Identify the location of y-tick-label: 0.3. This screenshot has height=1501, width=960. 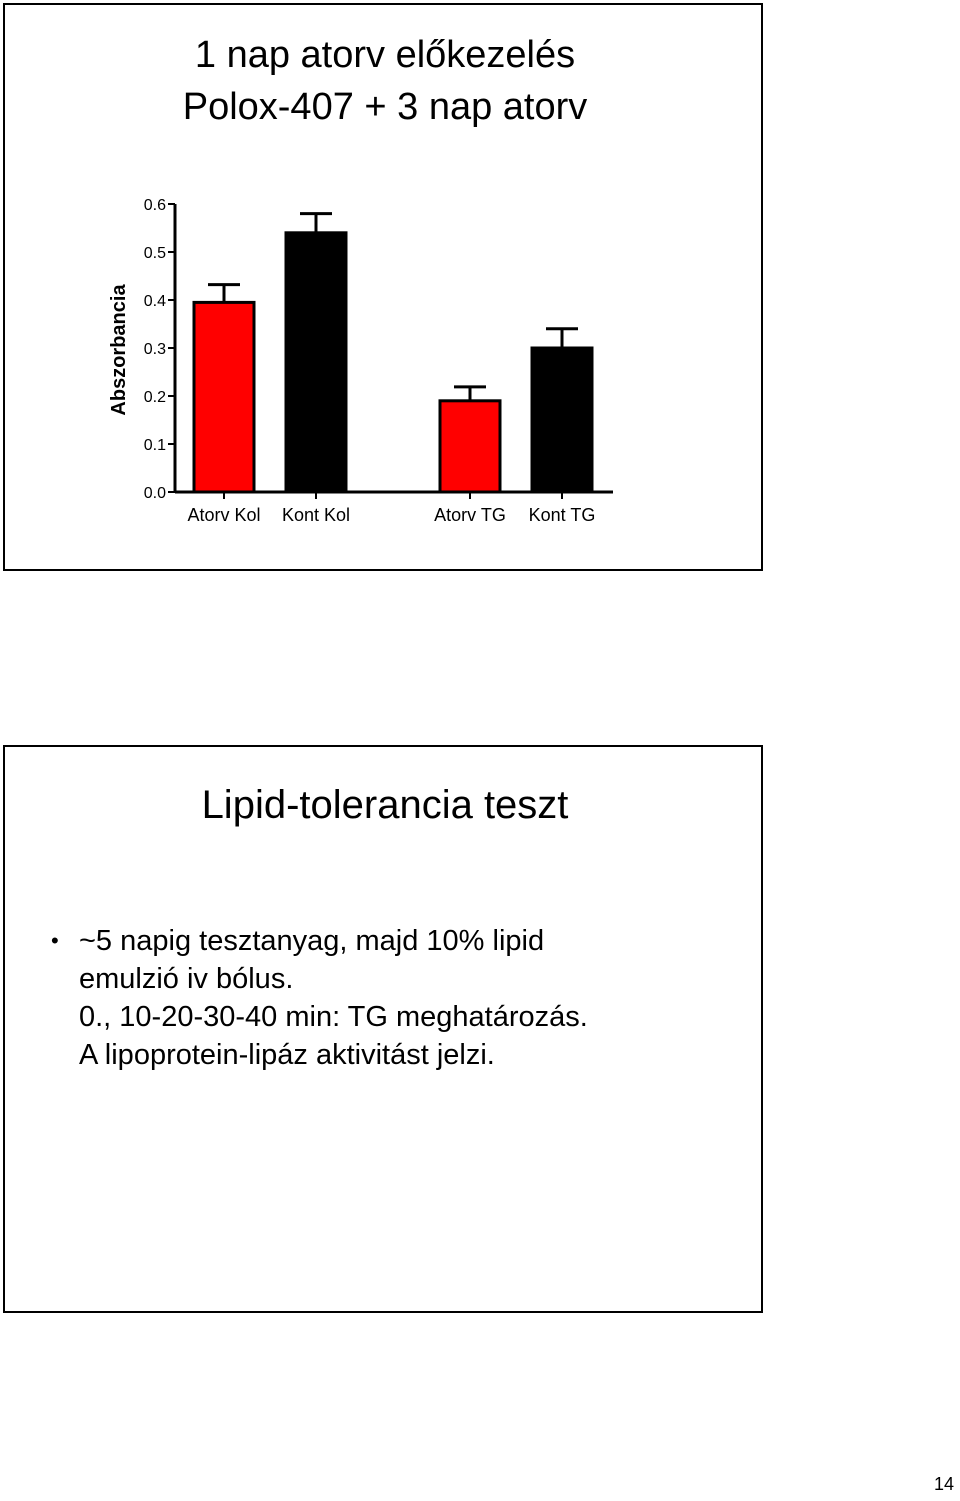
(155, 349).